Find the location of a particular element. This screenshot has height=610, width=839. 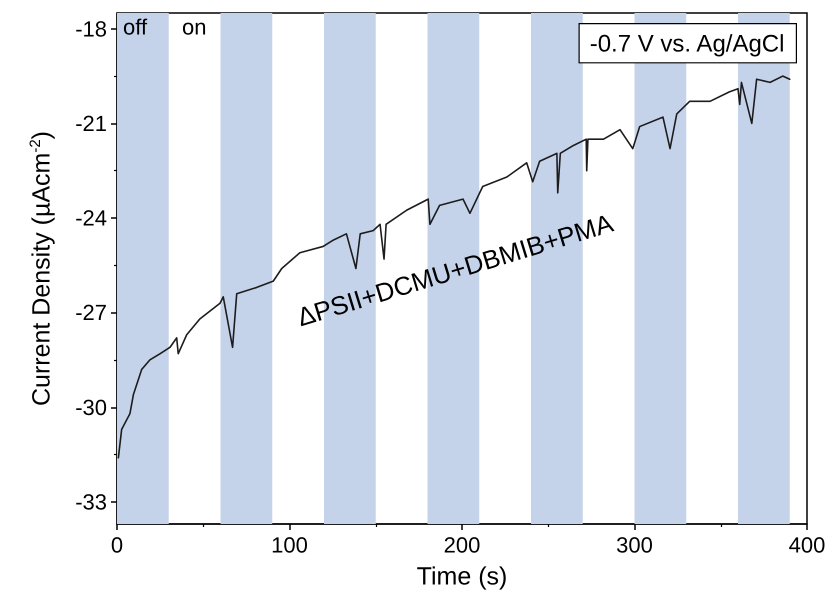

y-tick-label: -27 is located at coordinates (91, 313).